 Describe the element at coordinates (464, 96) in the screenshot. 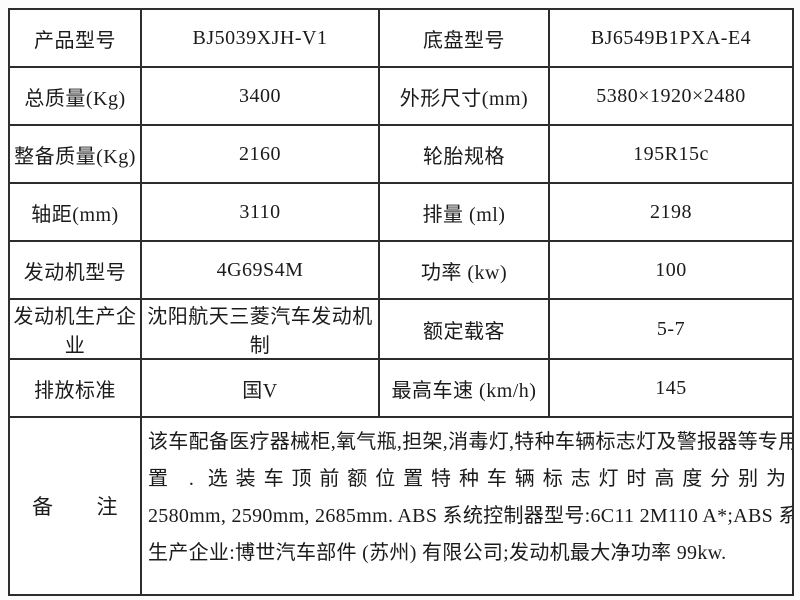

I see `label-dimensions: 外形尺寸(mm)` at that location.